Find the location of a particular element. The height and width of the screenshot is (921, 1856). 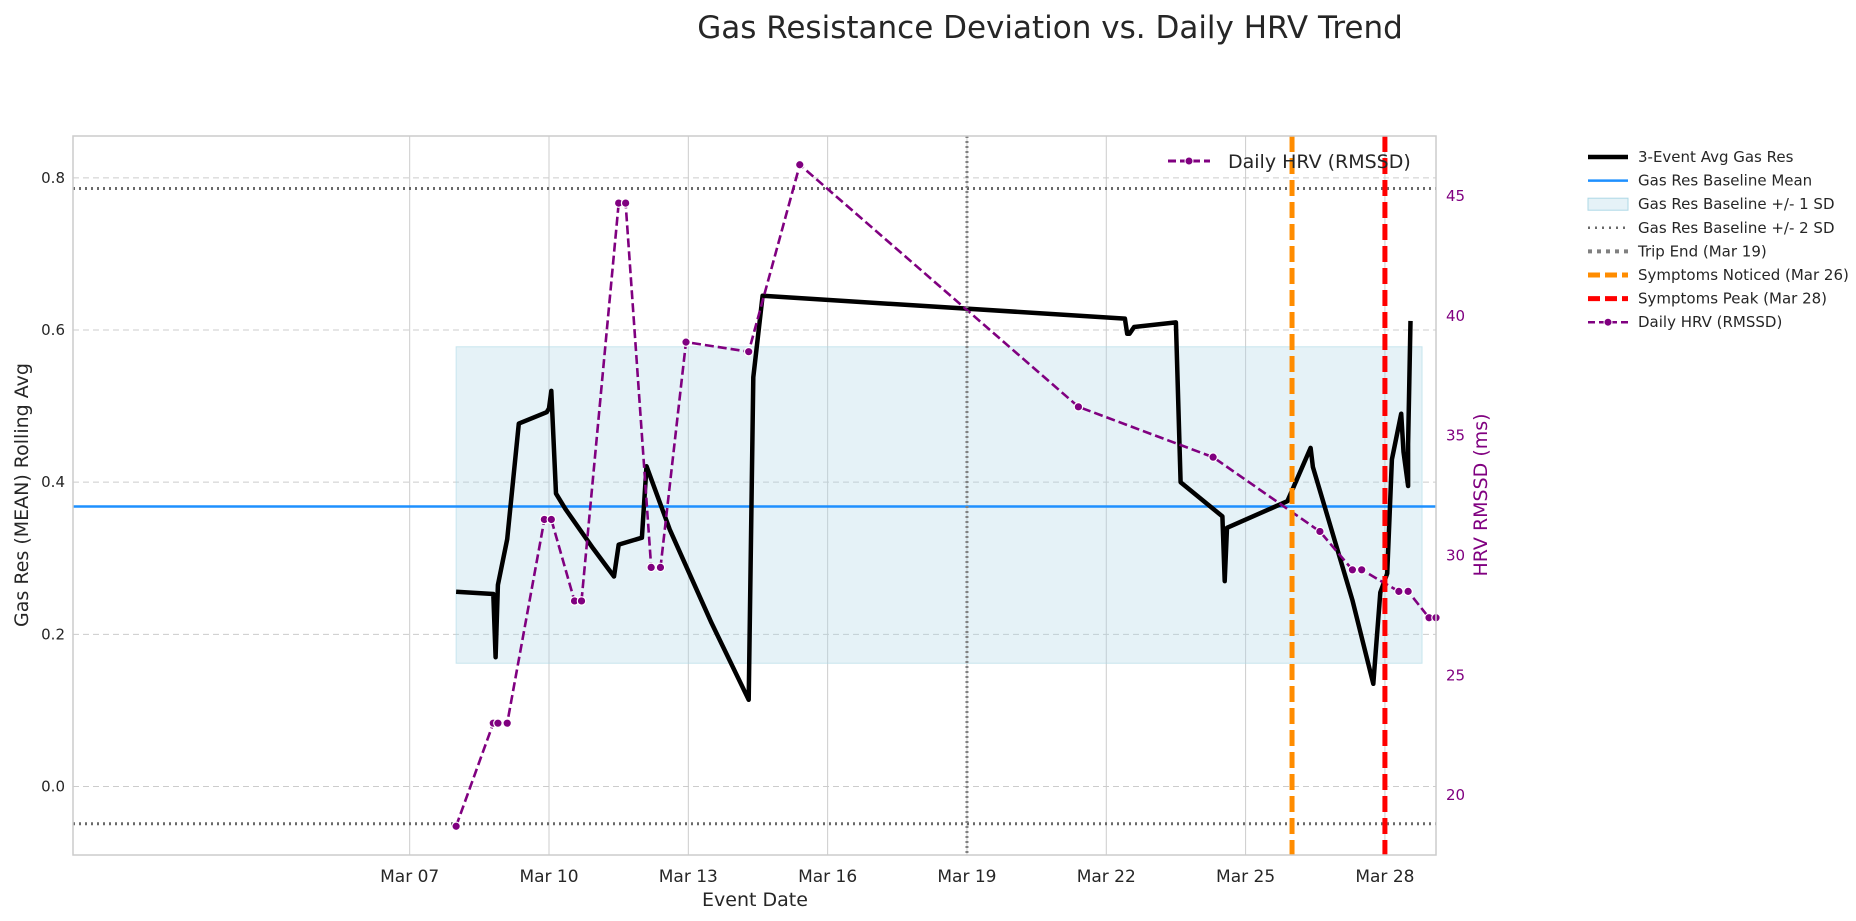

legend-item-gas-res-baseline-mean: Gas Res Baseline Mean is located at coordinates (1700, 181).